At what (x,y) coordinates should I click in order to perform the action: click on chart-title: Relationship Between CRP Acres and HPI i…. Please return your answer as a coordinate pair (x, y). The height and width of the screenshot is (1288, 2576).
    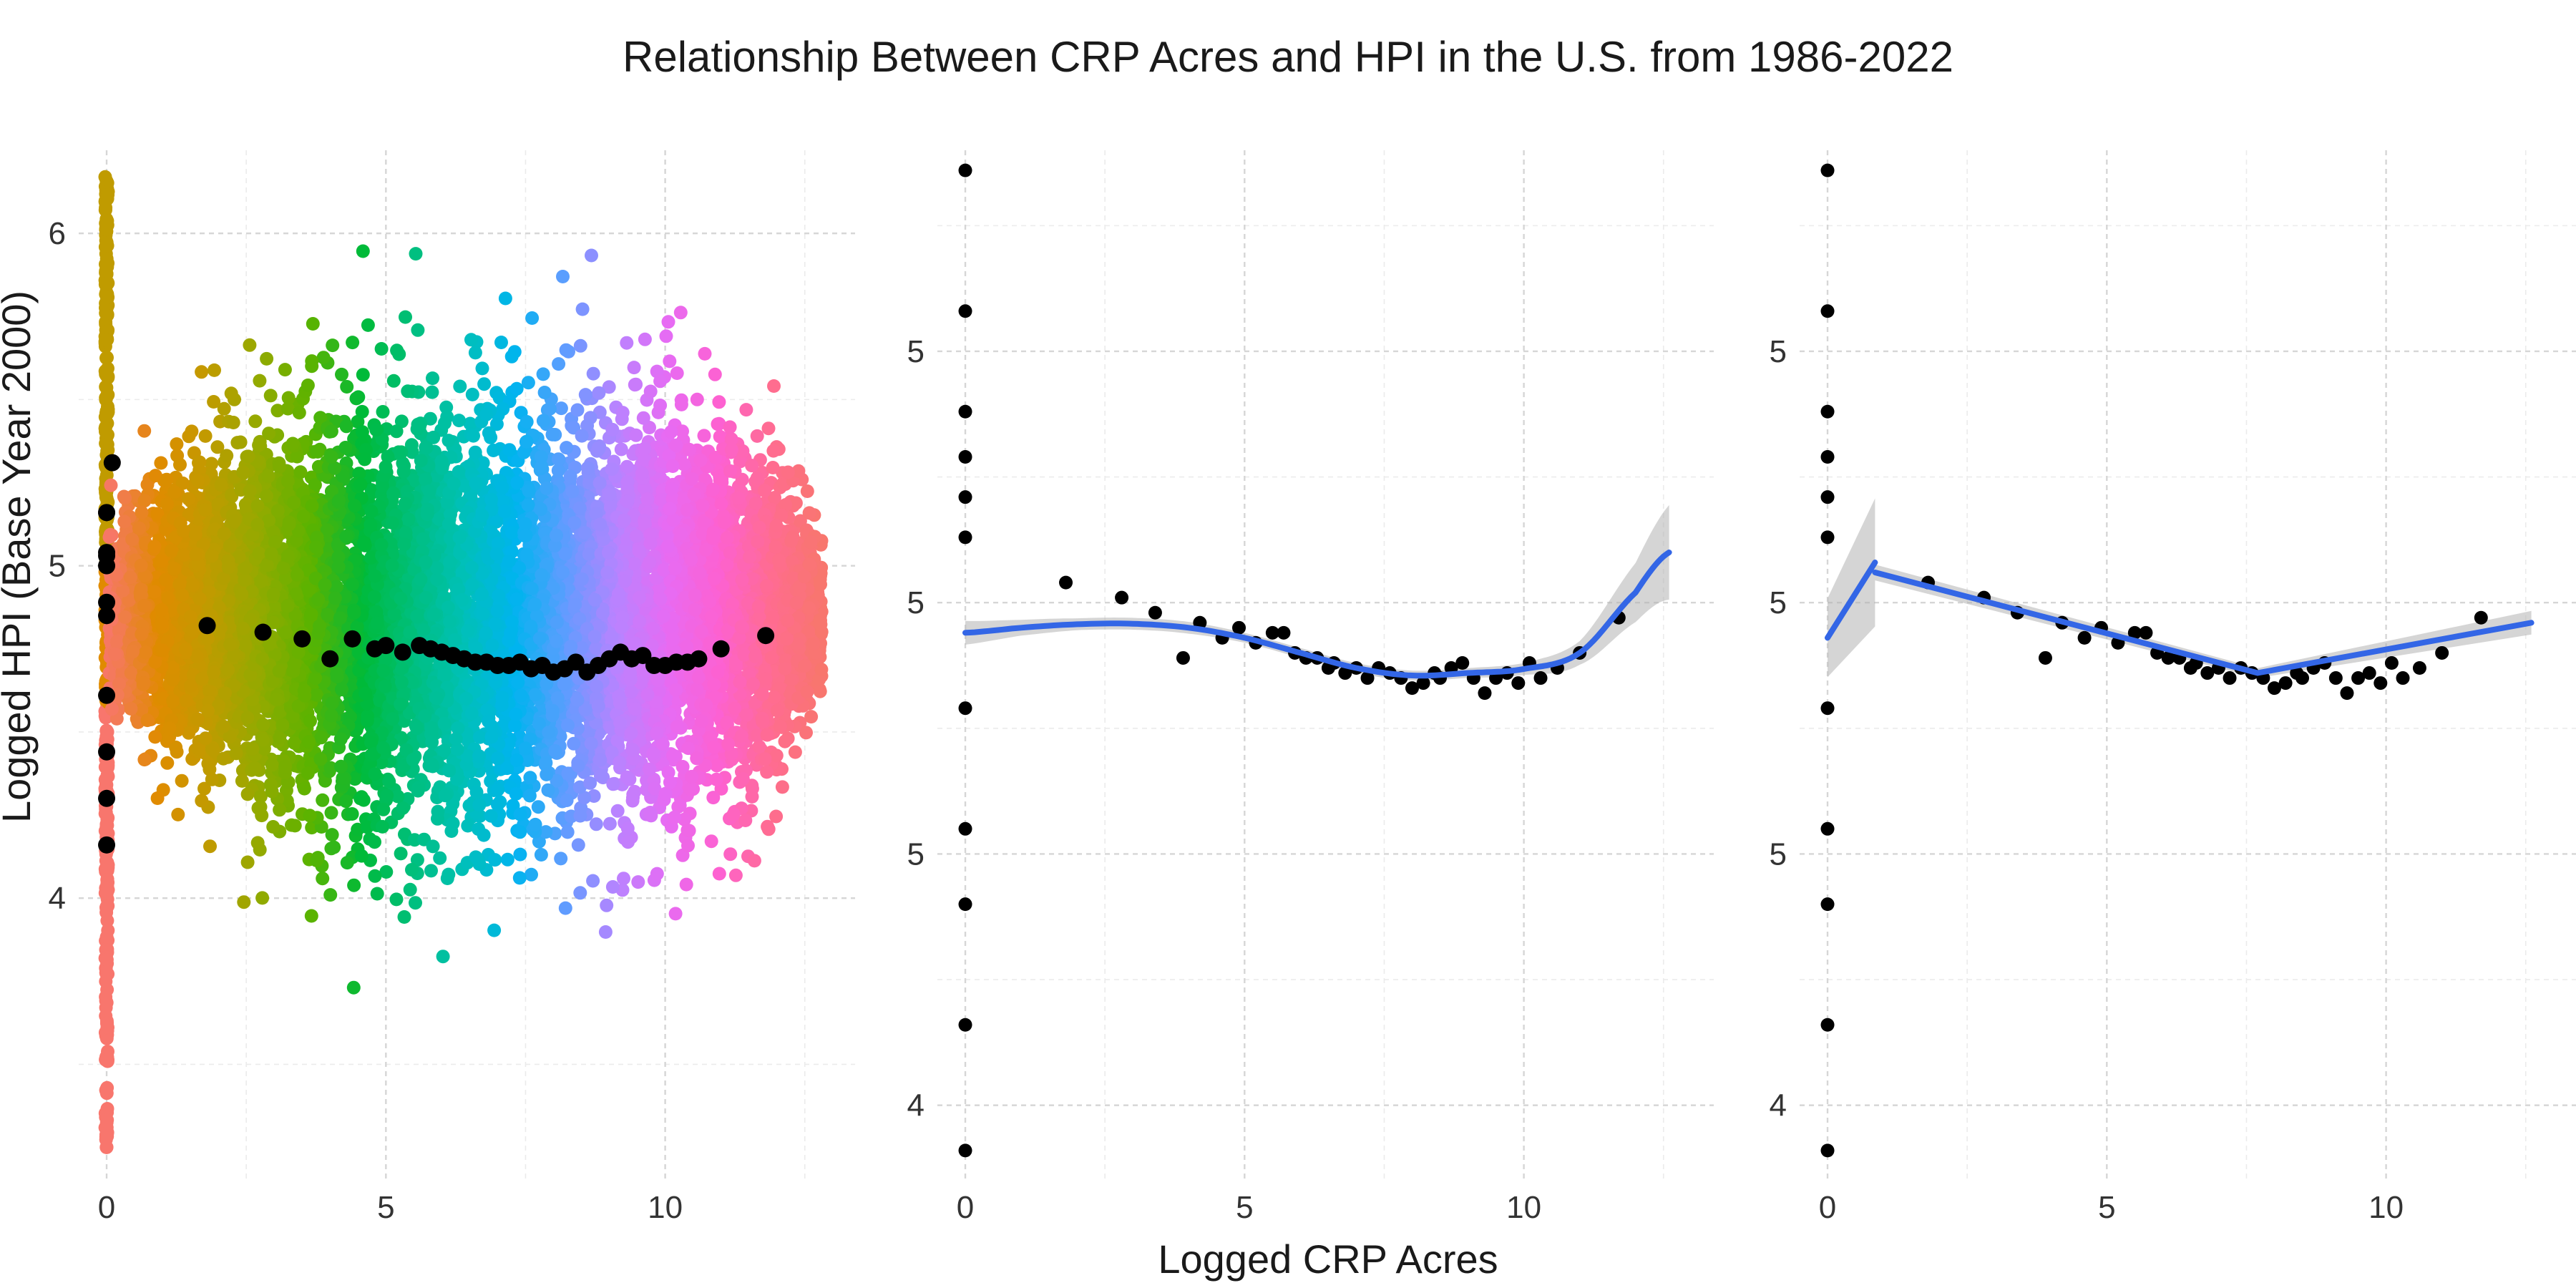
    Looking at the image, I should click on (1288, 57).